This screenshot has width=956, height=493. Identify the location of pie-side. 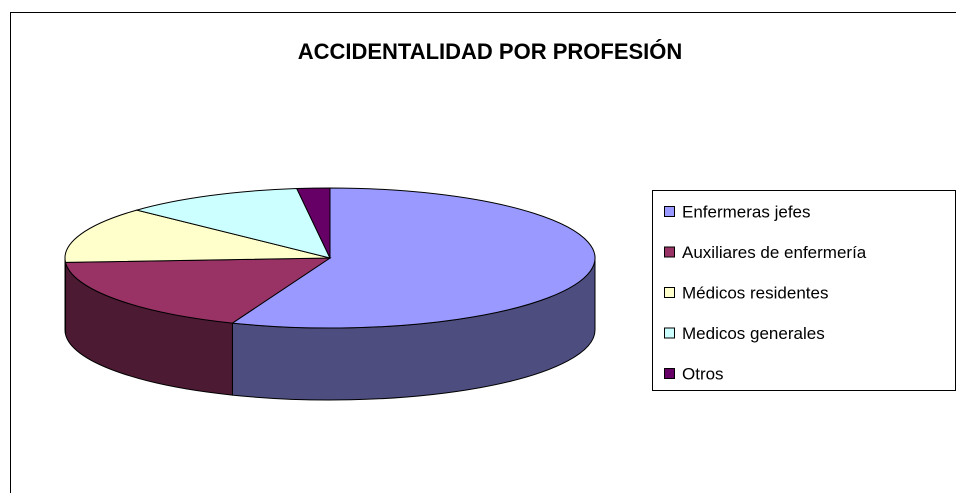
(65, 296).